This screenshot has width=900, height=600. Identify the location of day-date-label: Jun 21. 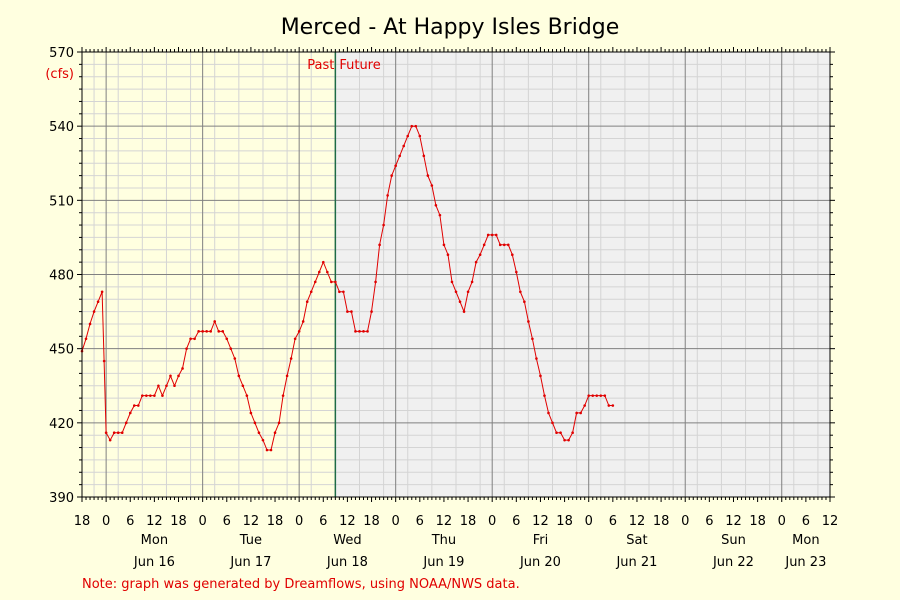
(636, 562).